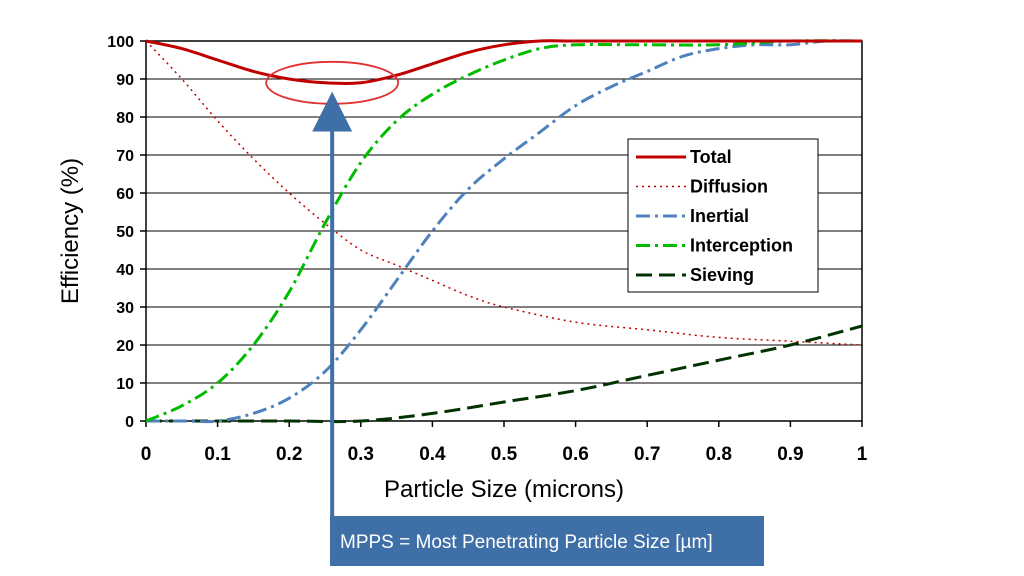 The height and width of the screenshot is (576, 1024). Describe the element at coordinates (432, 454) in the screenshot. I see `x-tick-label: 0.4` at that location.